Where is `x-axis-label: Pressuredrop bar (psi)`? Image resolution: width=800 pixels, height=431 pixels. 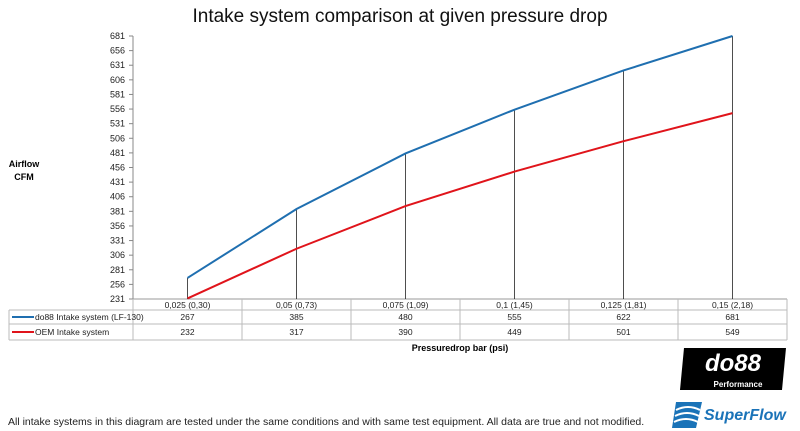
x-axis-label: Pressuredrop bar (psi) is located at coordinates (460, 348).